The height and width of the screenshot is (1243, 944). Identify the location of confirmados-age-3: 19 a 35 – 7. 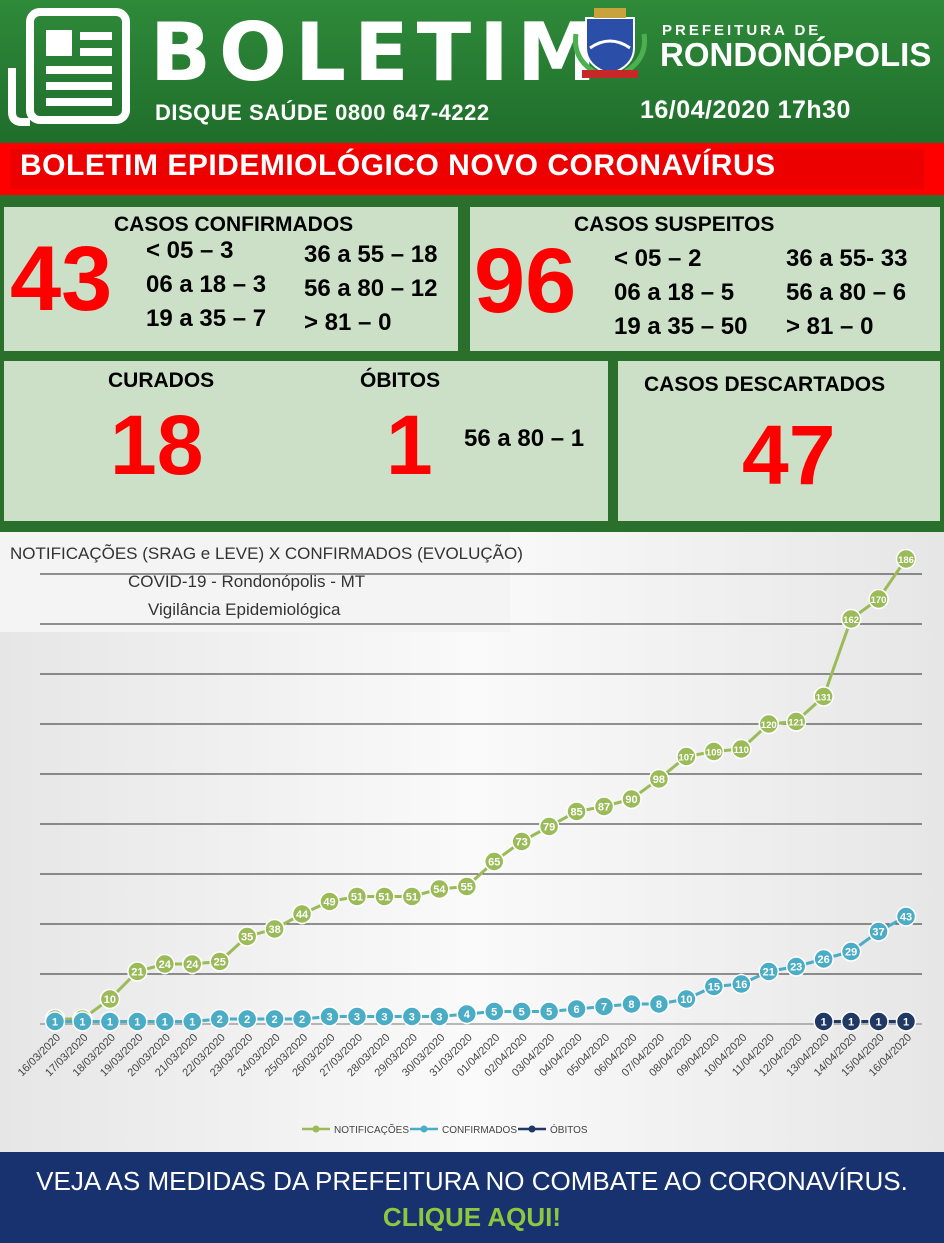
(206, 318).